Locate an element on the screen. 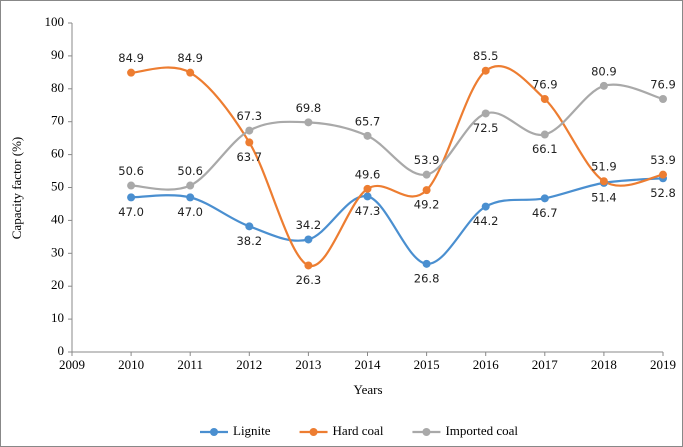  legend-label: Imported coal is located at coordinates (481, 430).